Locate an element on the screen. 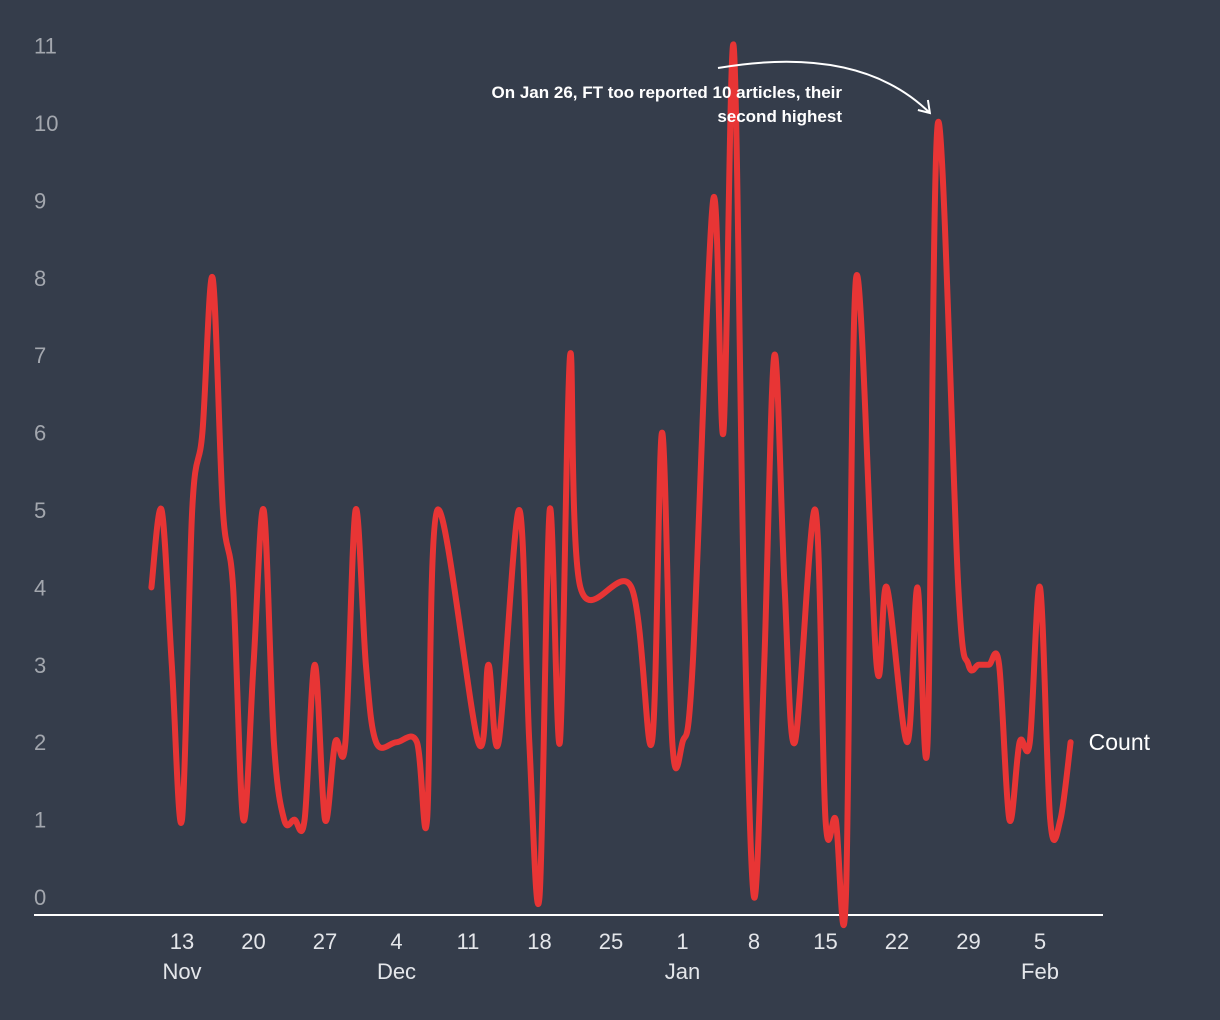  x-tick-label: 27 is located at coordinates (325, 941).